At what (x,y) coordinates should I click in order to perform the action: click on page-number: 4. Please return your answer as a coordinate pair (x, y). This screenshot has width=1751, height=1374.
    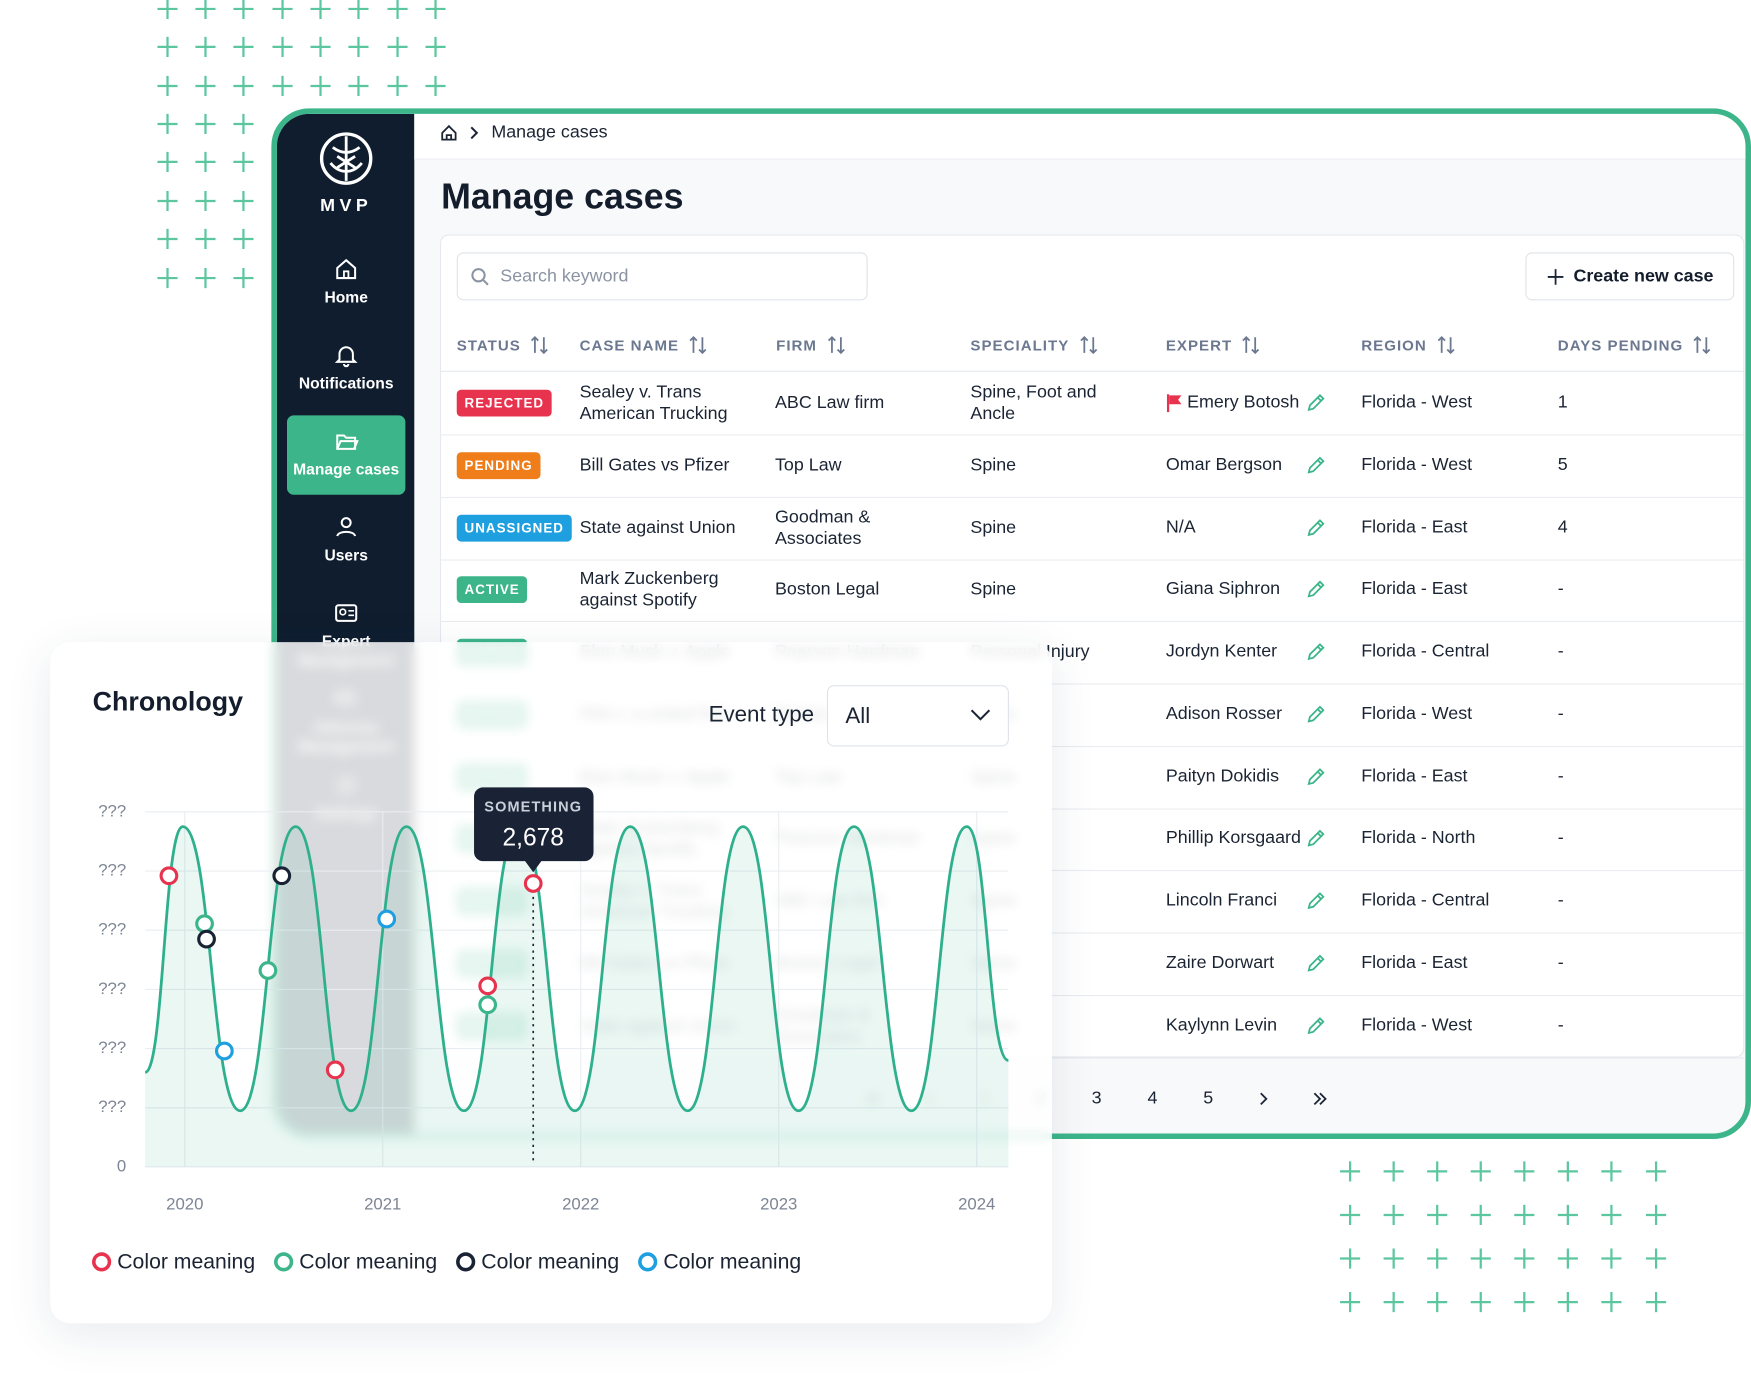
    Looking at the image, I should click on (1152, 1098).